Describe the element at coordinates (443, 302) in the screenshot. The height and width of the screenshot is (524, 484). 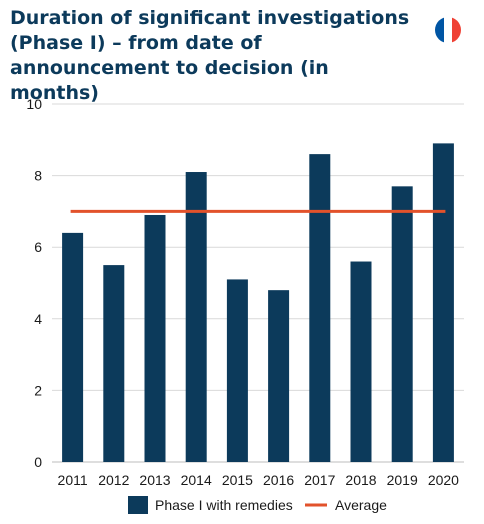
I see `bar-2020` at that location.